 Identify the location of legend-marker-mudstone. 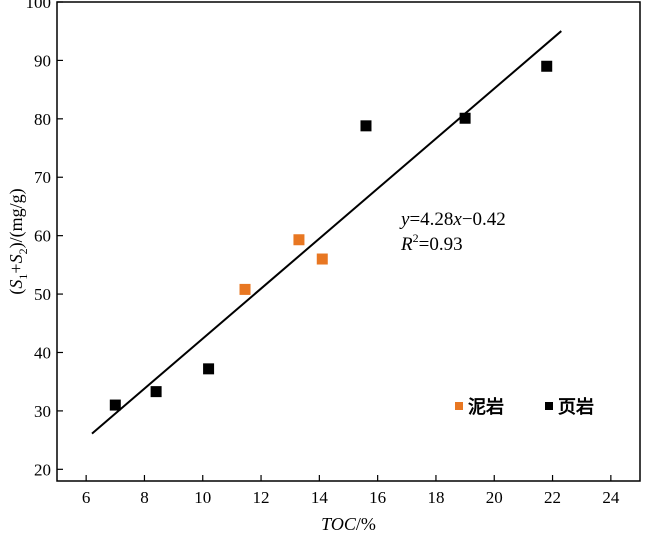
(459, 406).